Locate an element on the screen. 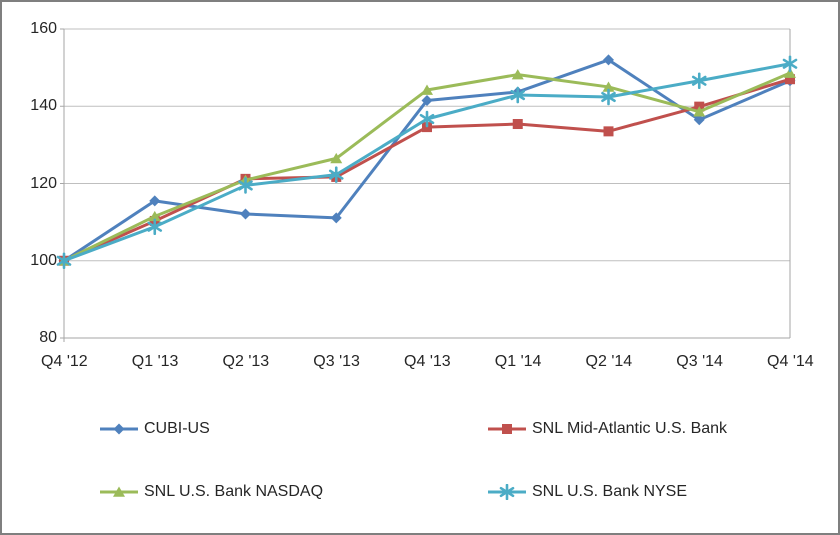 This screenshot has width=840, height=535. x-tick-label: Q3 '13 is located at coordinates (336, 361).